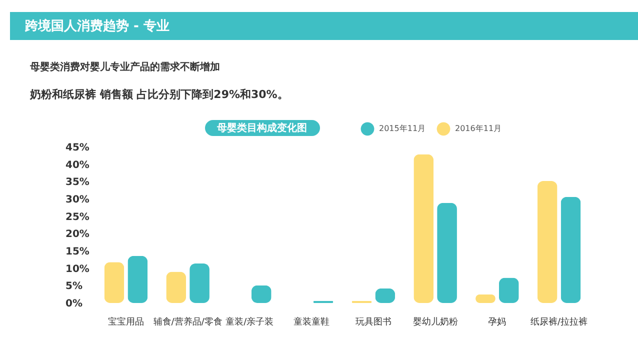  What do you see at coordinates (559, 322) in the screenshot?
I see `x-tick-label: 纸尿裤/拉拉裤` at bounding box center [559, 322].